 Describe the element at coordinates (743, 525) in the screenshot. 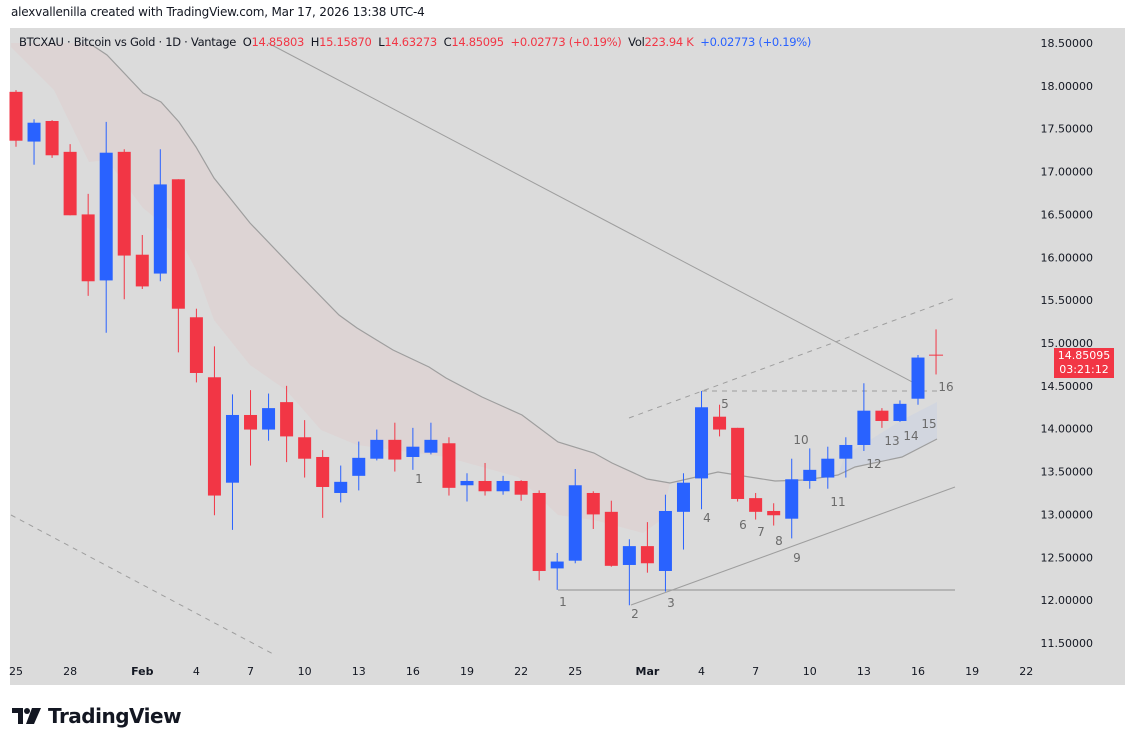

I see `wave-count-label: 6` at that location.